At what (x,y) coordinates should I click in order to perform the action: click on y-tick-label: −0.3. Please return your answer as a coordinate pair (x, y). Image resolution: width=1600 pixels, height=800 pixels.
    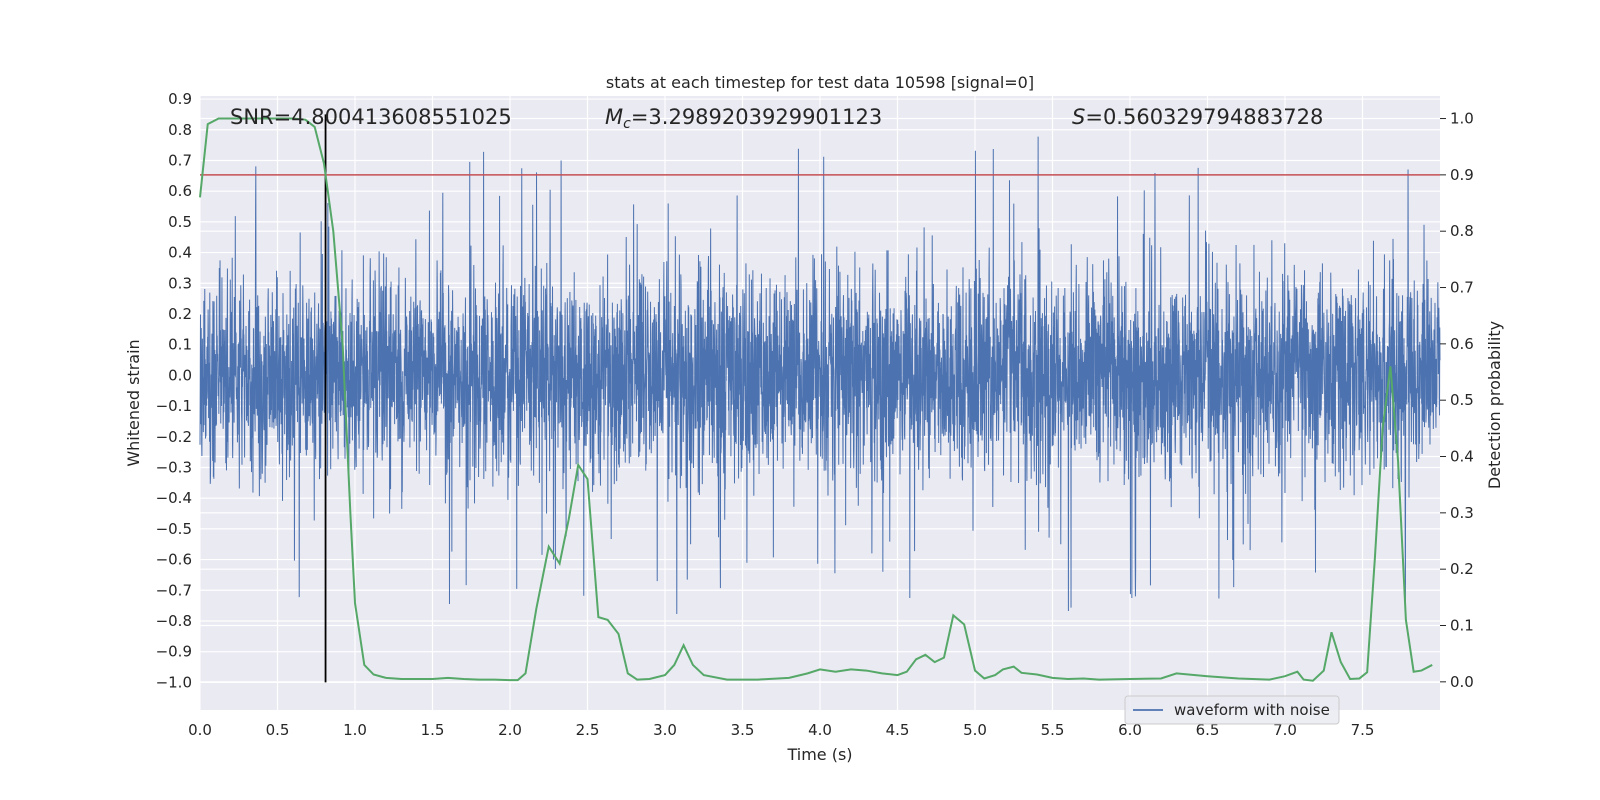
    Looking at the image, I should click on (174, 467).